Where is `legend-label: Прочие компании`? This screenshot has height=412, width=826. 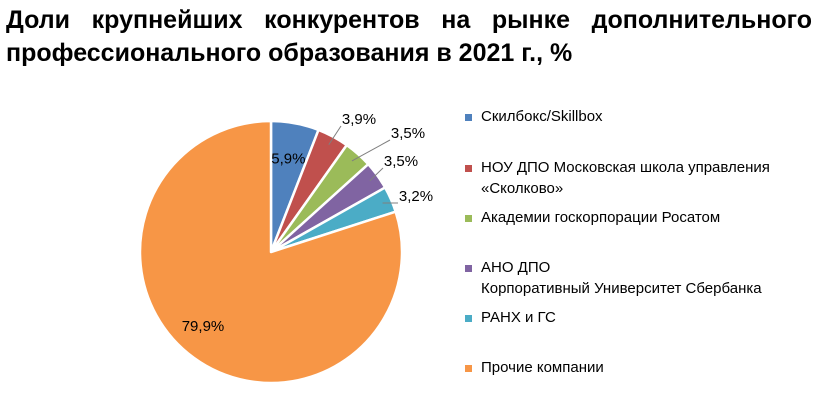
legend-label: Прочие компании is located at coordinates (651, 367).